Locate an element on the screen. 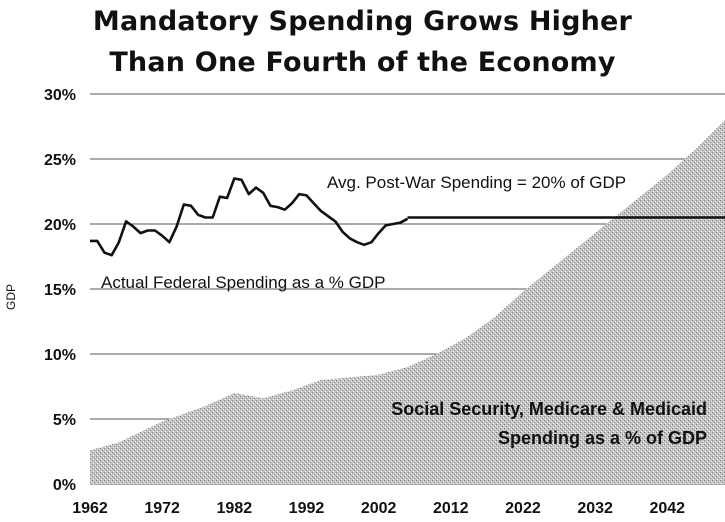 The width and height of the screenshot is (725, 522). x-tick-label: 2002 is located at coordinates (379, 508).